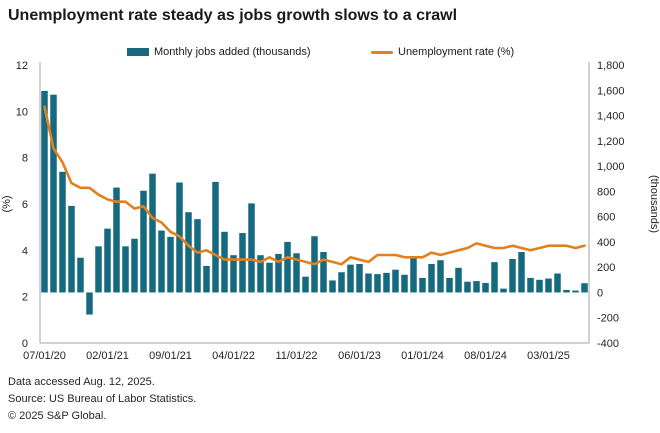 This screenshot has height=433, width=660. What do you see at coordinates (22, 112) in the screenshot?
I see `left-axis-tick-label: 10` at bounding box center [22, 112].